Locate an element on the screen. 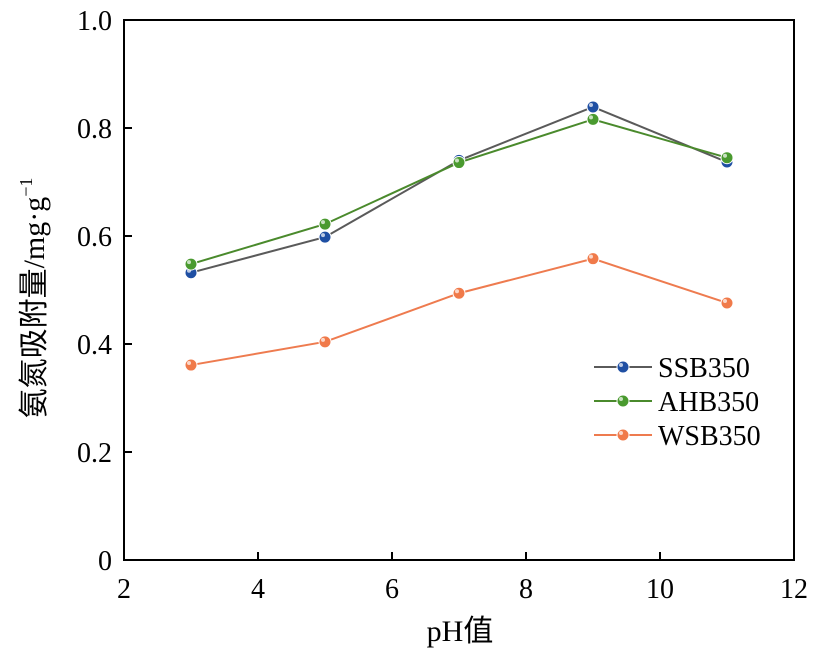  y-tick-label: 0.6 is located at coordinates (94, 237).